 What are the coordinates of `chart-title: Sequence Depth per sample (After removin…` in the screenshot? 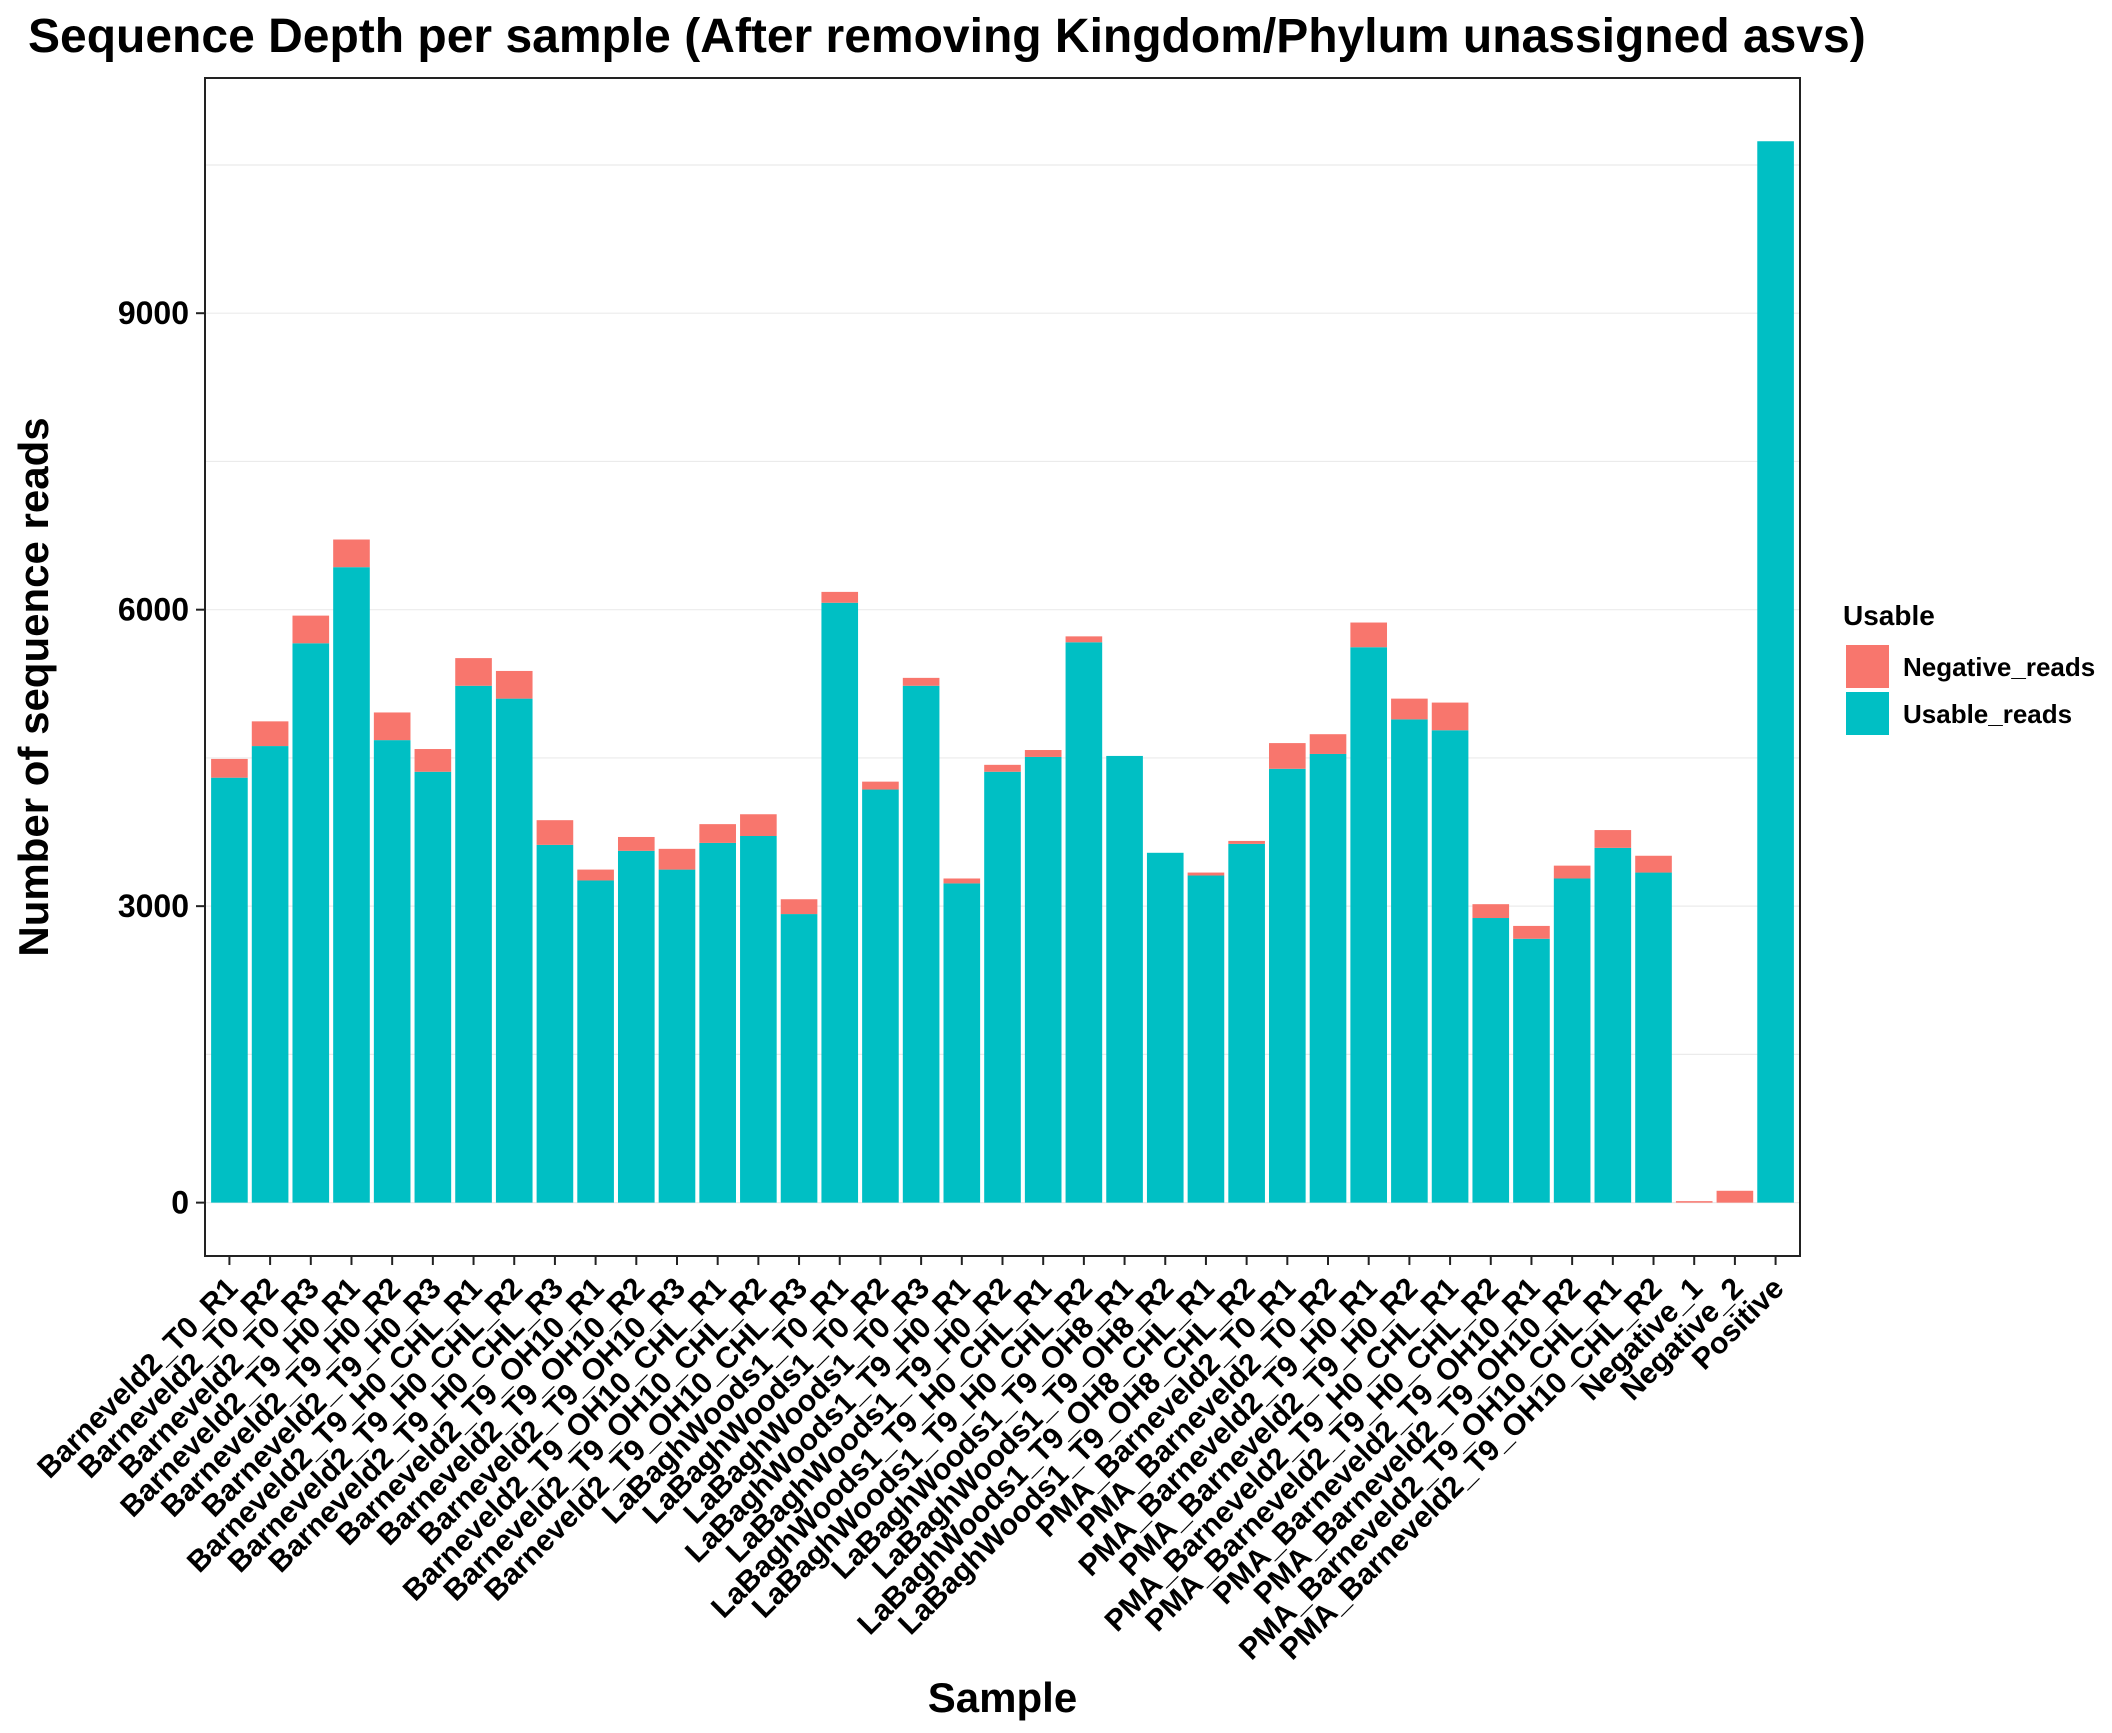 It's located at (947, 36).